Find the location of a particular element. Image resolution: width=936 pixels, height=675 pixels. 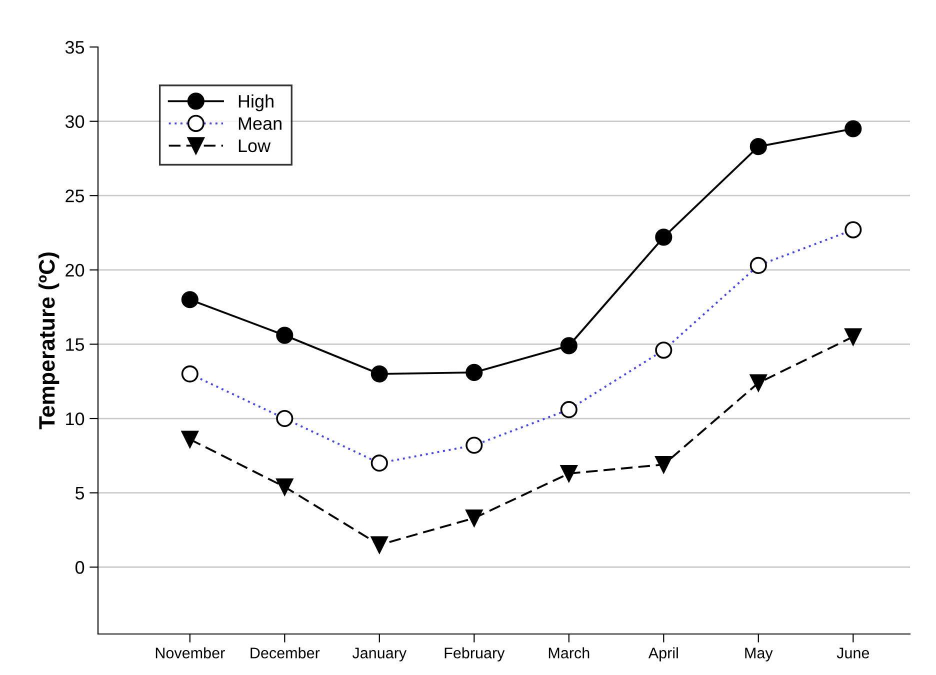

legend-label: High is located at coordinates (256, 103).